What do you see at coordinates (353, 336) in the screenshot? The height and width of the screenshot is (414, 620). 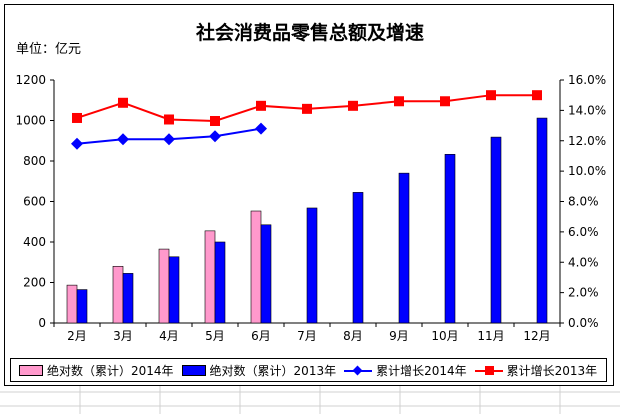 I see `x-axis-tick-label: 8月` at bounding box center [353, 336].